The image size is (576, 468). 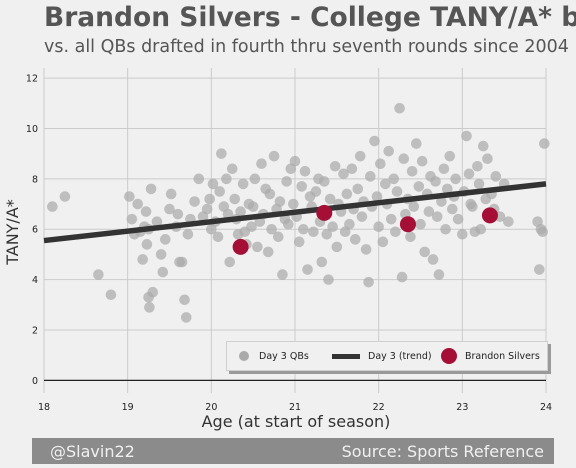 I want to click on x-tick-label: 22, so click(x=379, y=407).